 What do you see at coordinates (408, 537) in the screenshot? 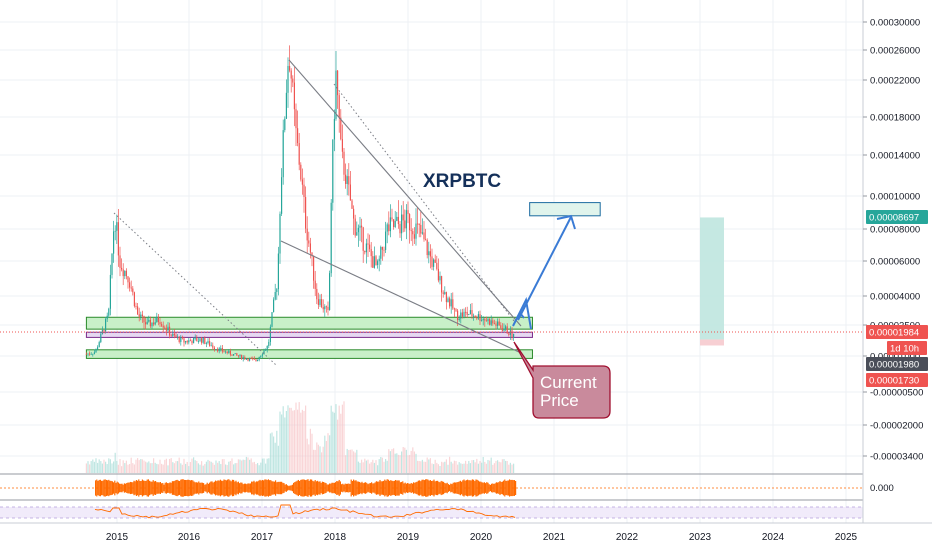
I see `time-axis-label: 2019` at bounding box center [408, 537].